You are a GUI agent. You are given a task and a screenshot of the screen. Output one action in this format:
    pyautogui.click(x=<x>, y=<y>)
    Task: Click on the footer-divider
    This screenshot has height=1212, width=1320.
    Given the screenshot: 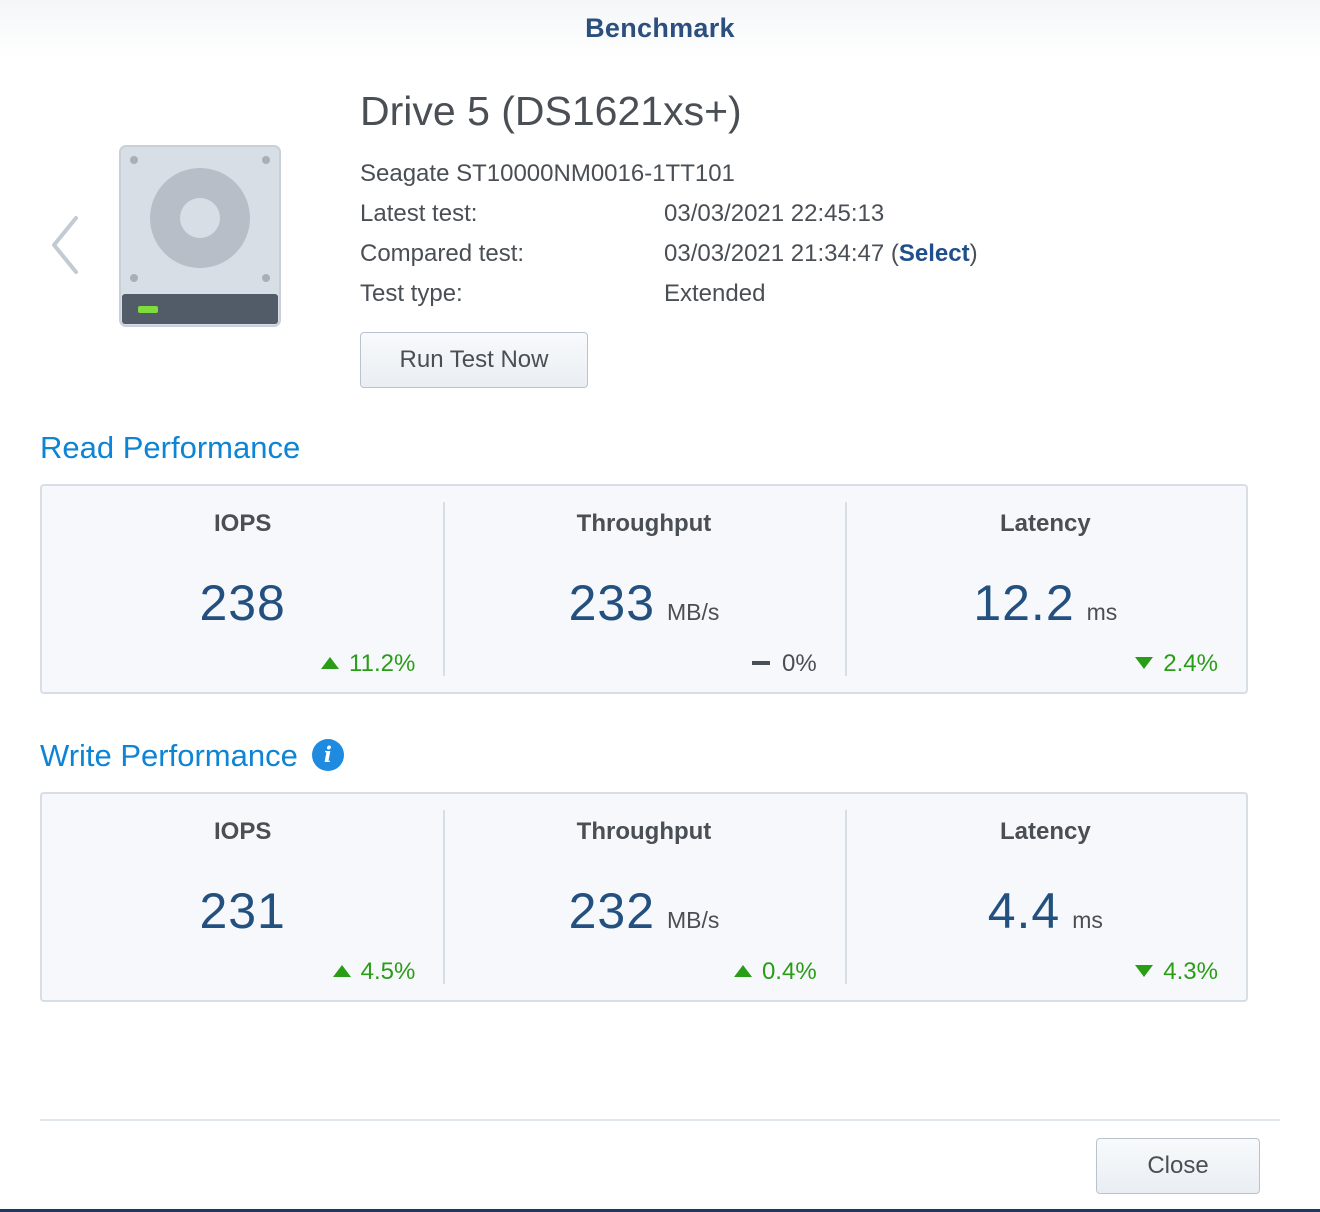 What is the action you would take?
    pyautogui.click(x=660, y=1120)
    